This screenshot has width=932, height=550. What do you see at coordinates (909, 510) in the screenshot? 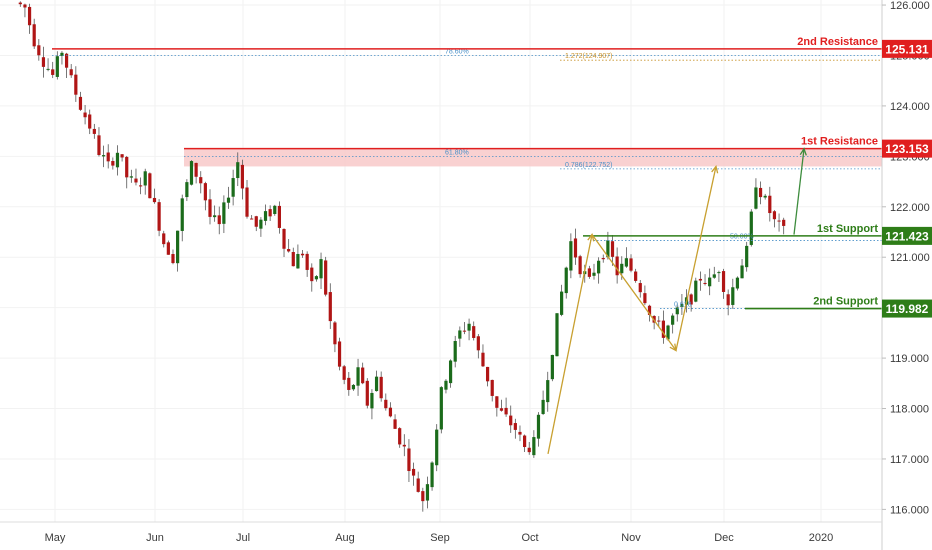
I see `y-tick-label: 116.000` at bounding box center [909, 510].